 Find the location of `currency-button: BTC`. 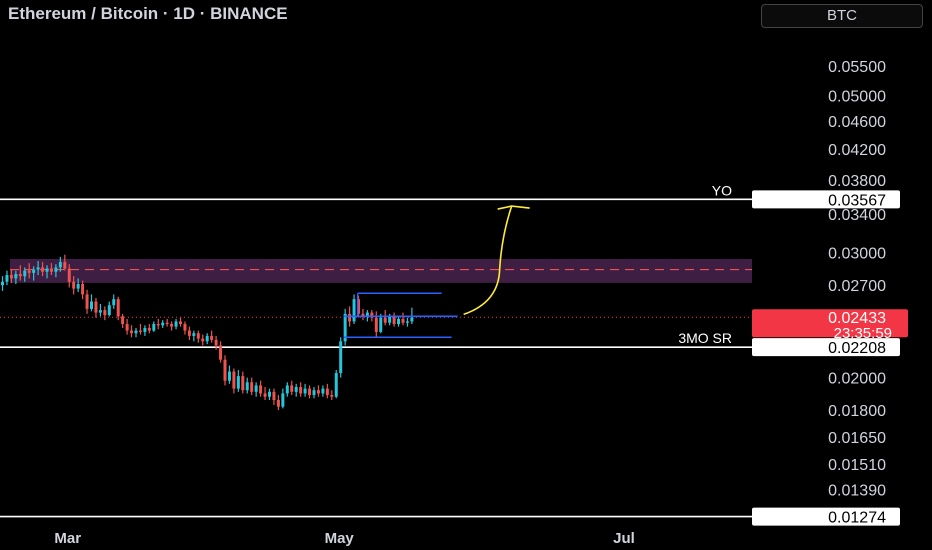

currency-button: BTC is located at coordinates (842, 16).